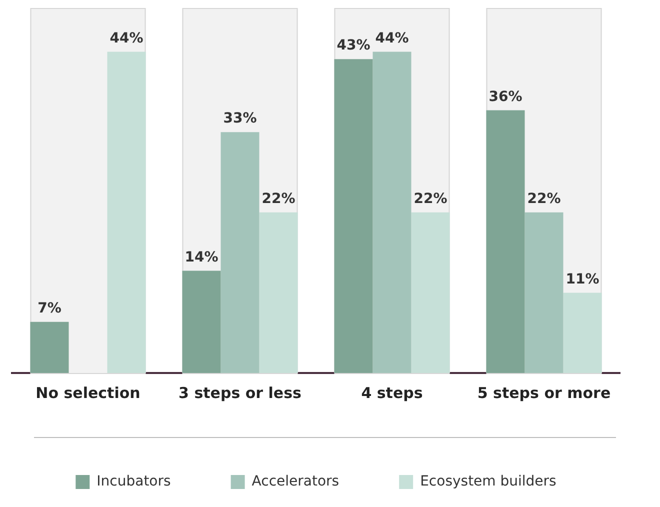 This screenshot has height=507, width=660. What do you see at coordinates (353, 46) in the screenshot?
I see `data-label: 43%` at bounding box center [353, 46].